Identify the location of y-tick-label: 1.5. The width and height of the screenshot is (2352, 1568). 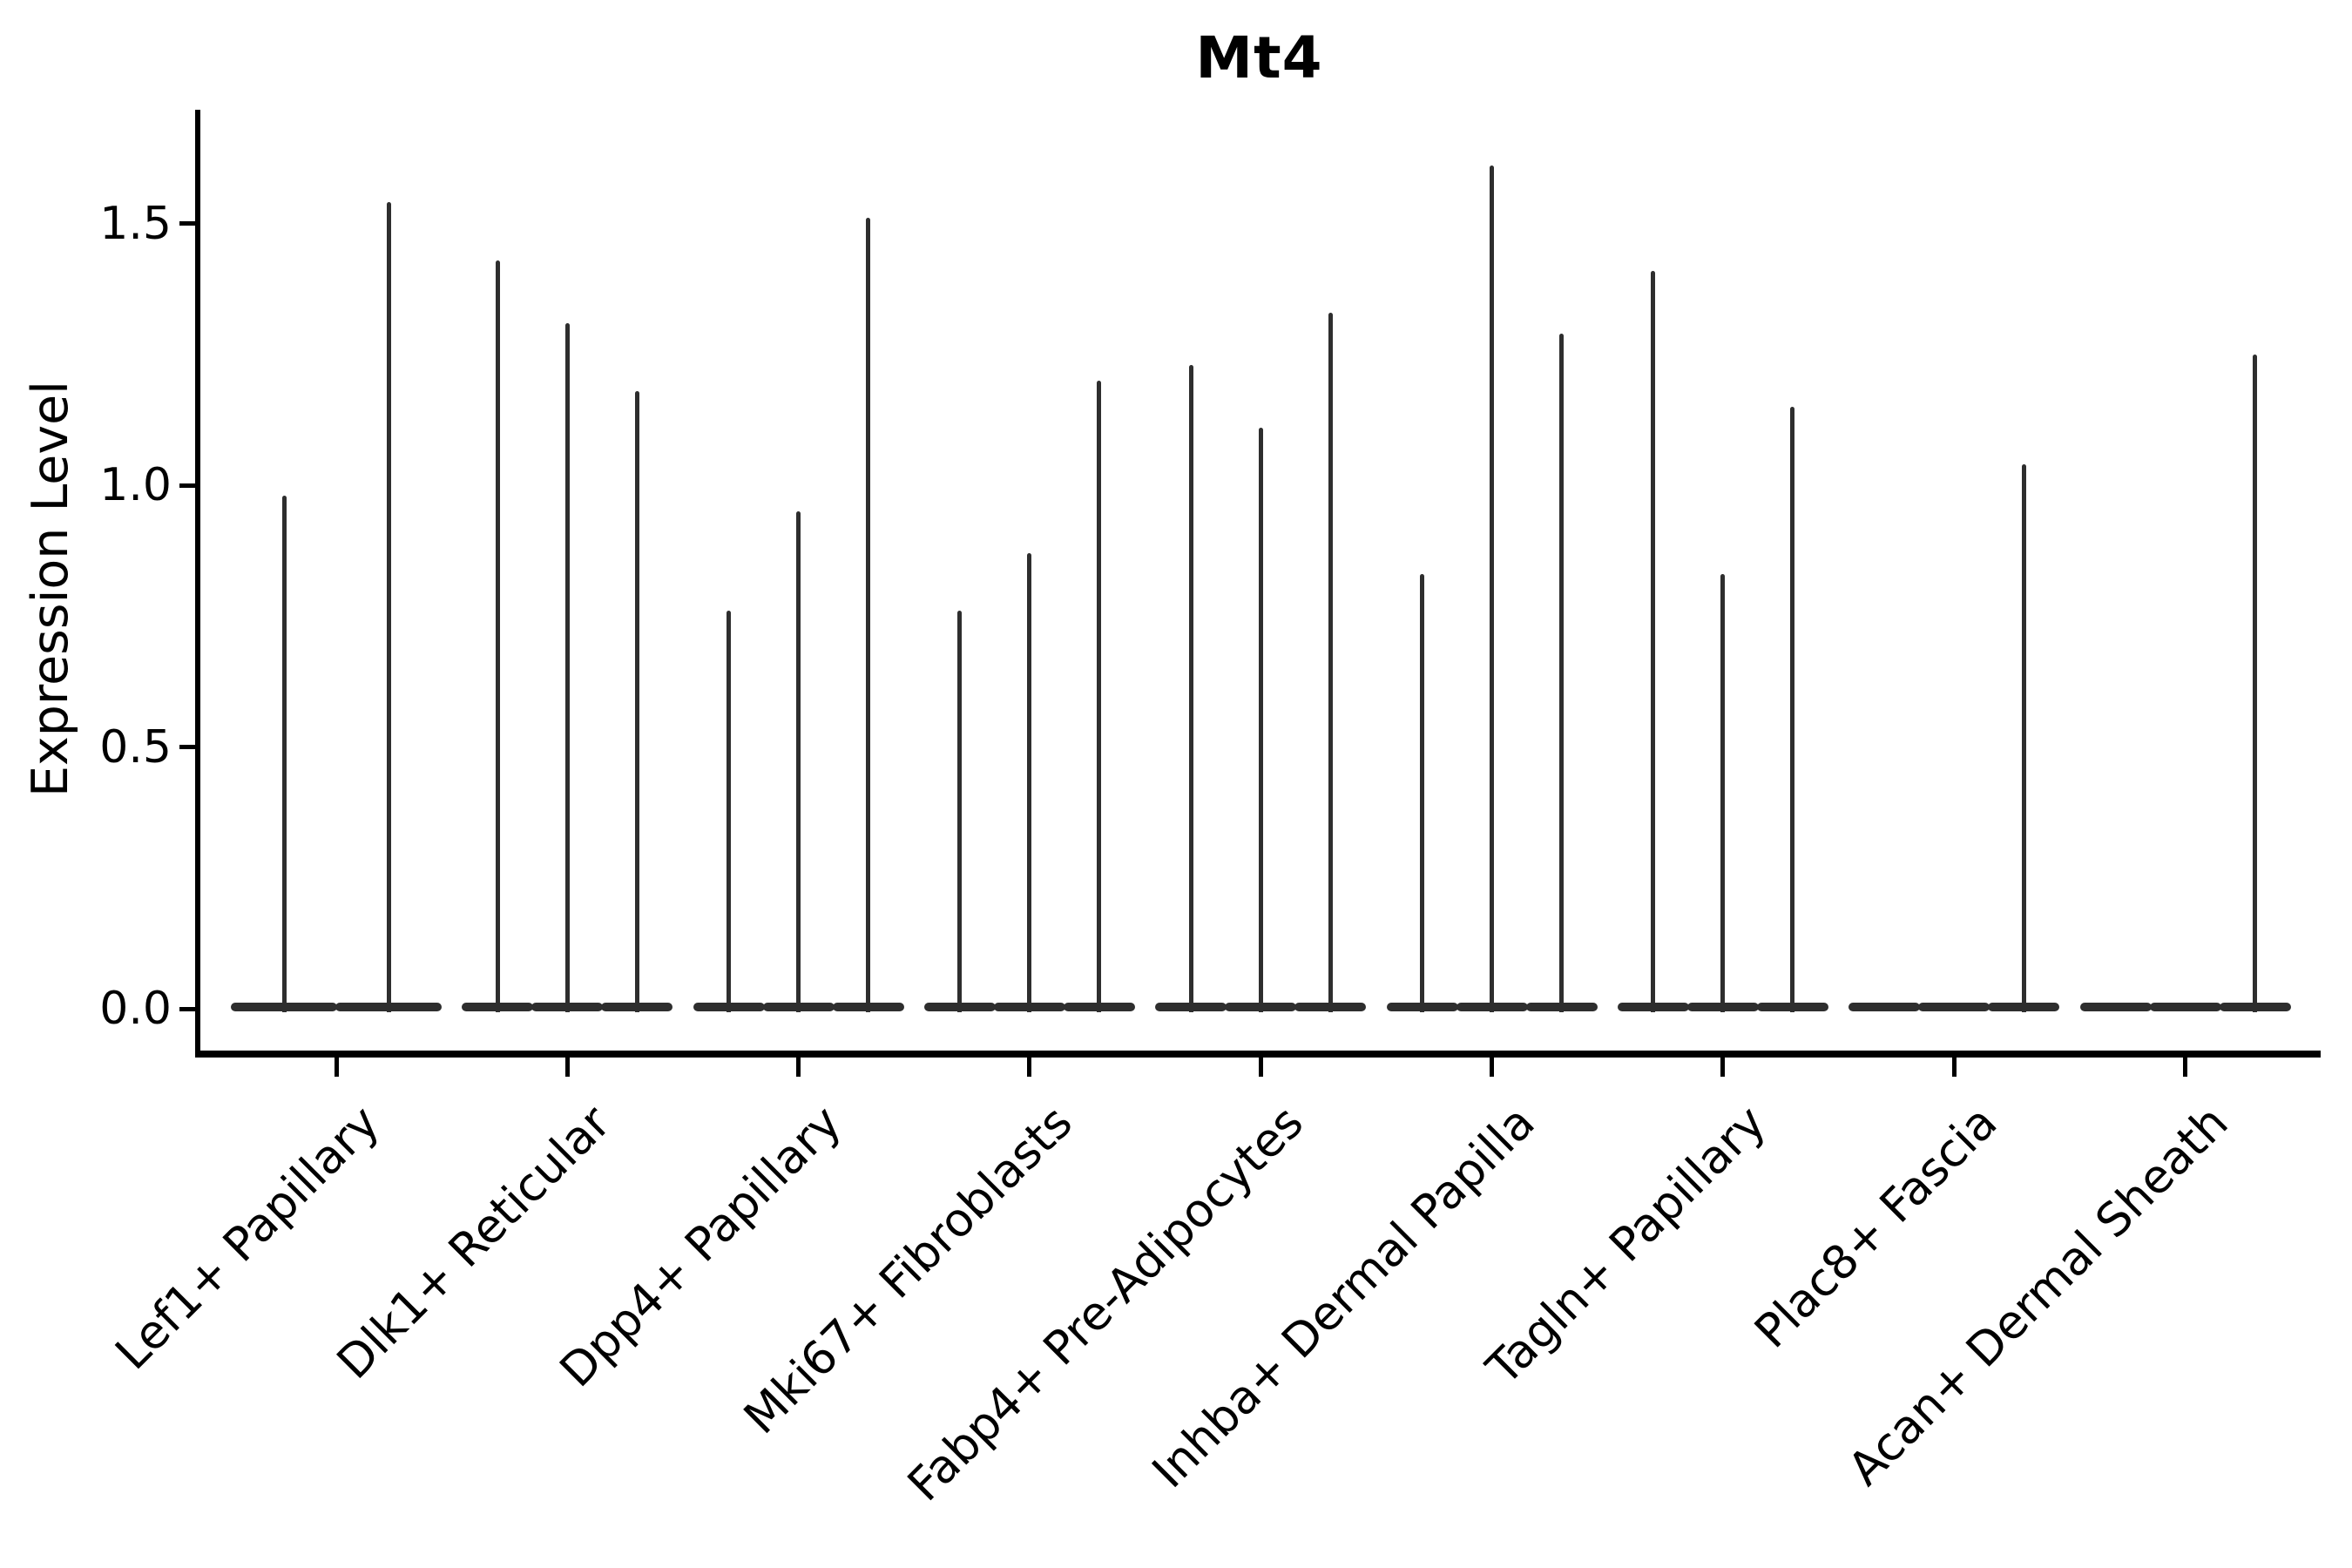
(135, 223).